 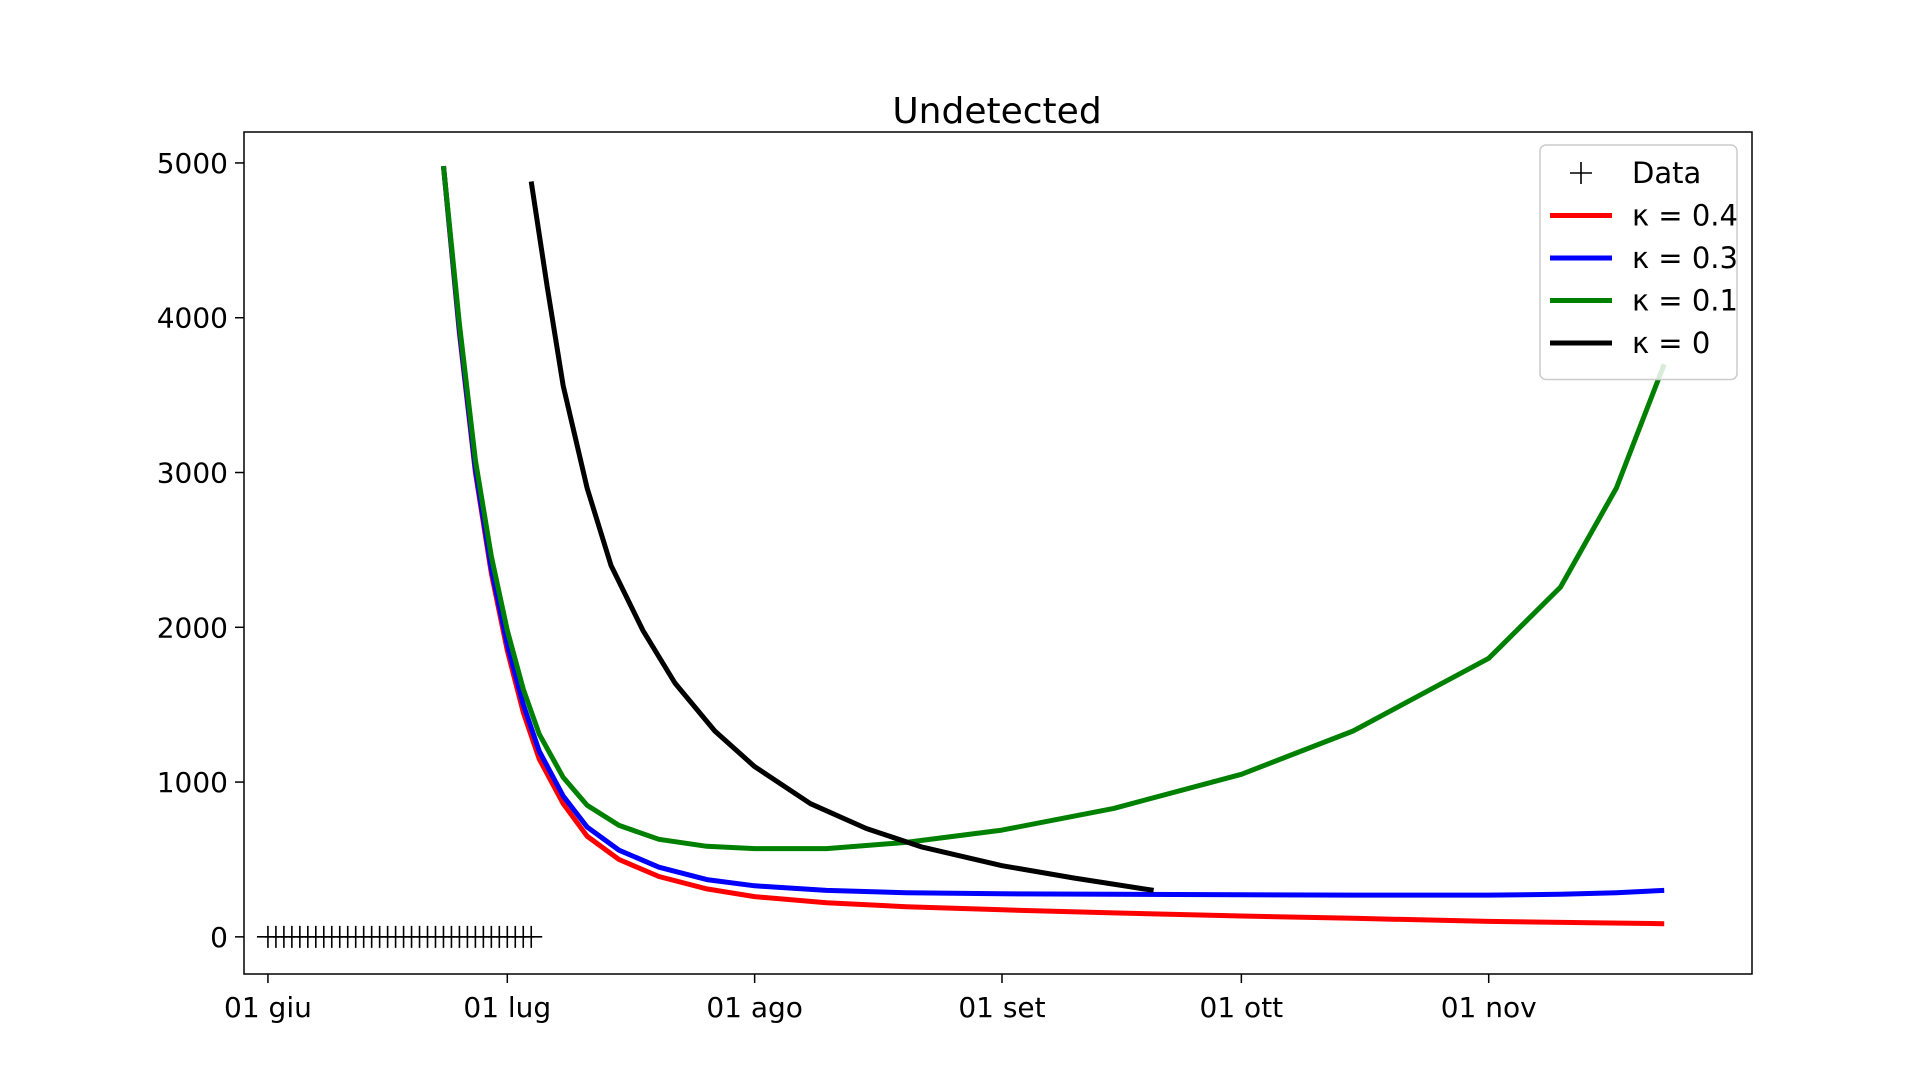 What do you see at coordinates (1001, 1007) in the screenshot?
I see `x-tick-label: 01 set` at bounding box center [1001, 1007].